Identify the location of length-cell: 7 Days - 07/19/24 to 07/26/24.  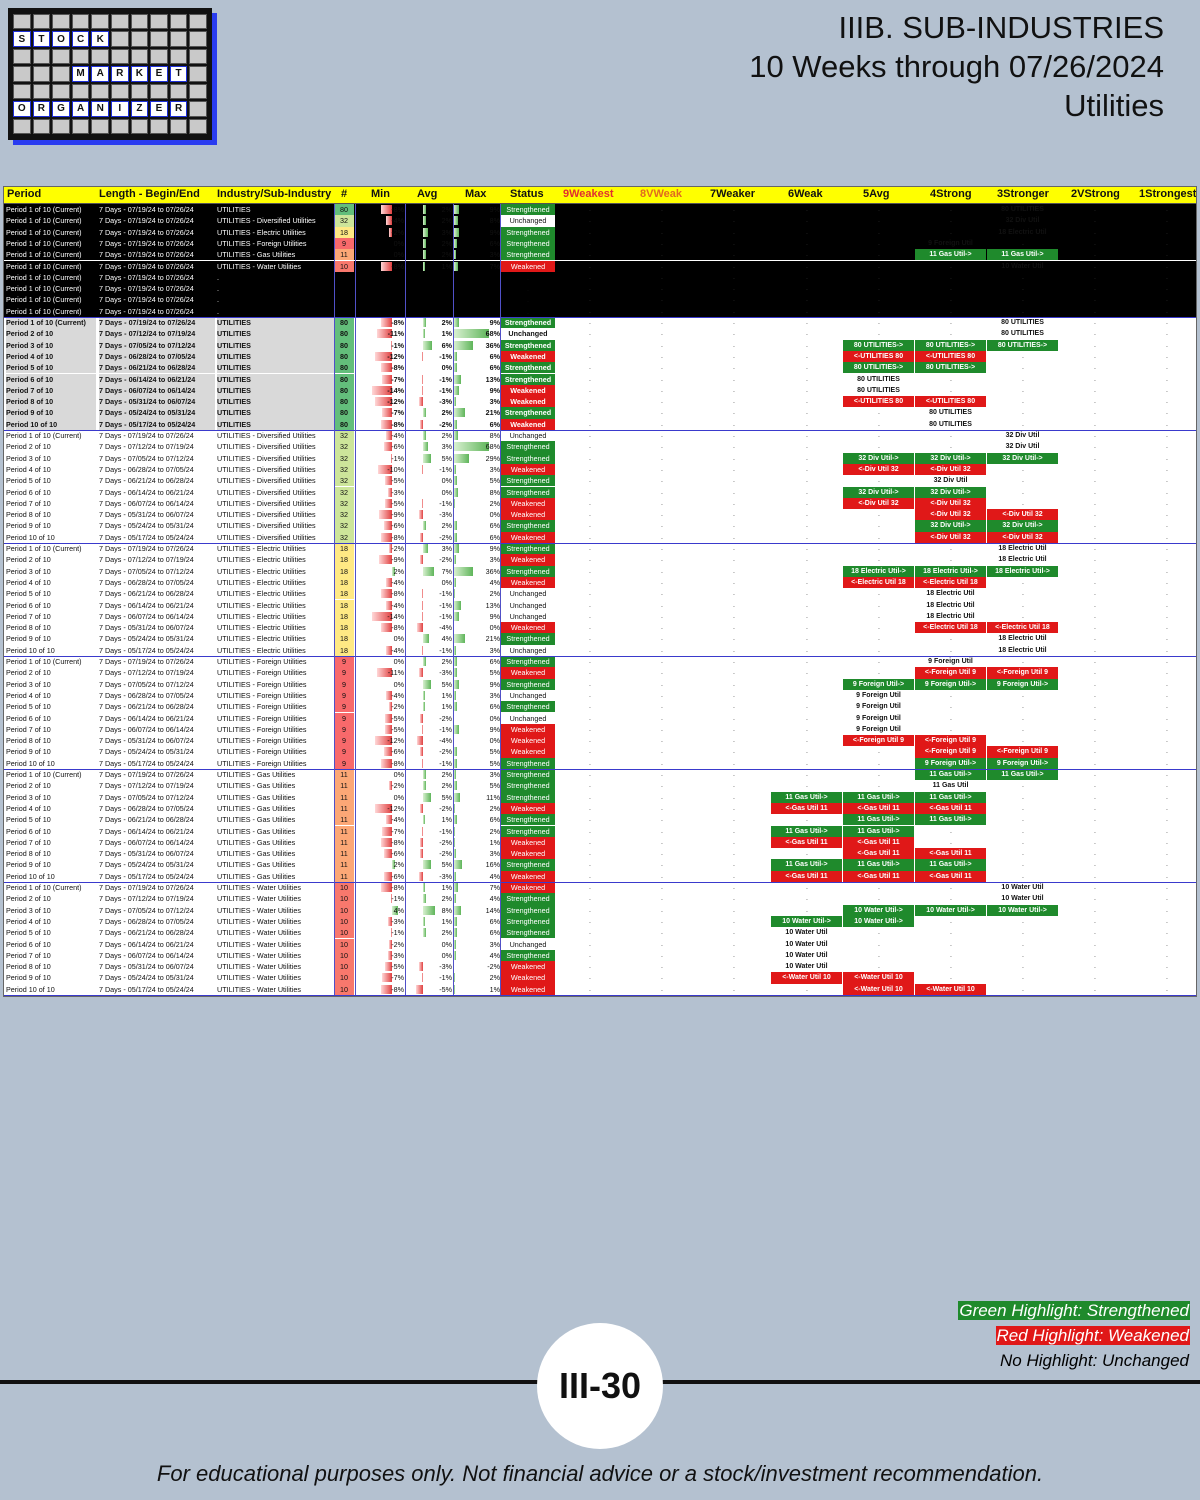
(146, 548).